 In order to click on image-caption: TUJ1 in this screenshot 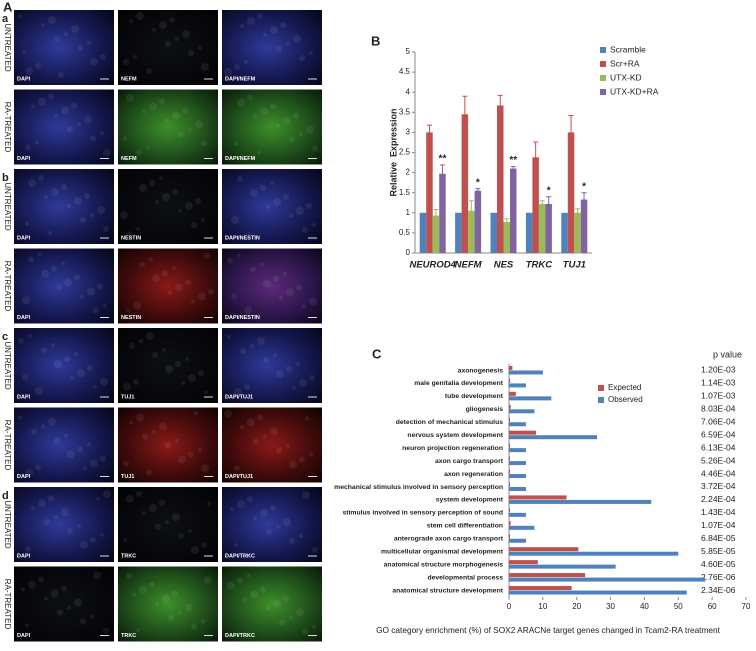, I will do `click(127, 477)`.